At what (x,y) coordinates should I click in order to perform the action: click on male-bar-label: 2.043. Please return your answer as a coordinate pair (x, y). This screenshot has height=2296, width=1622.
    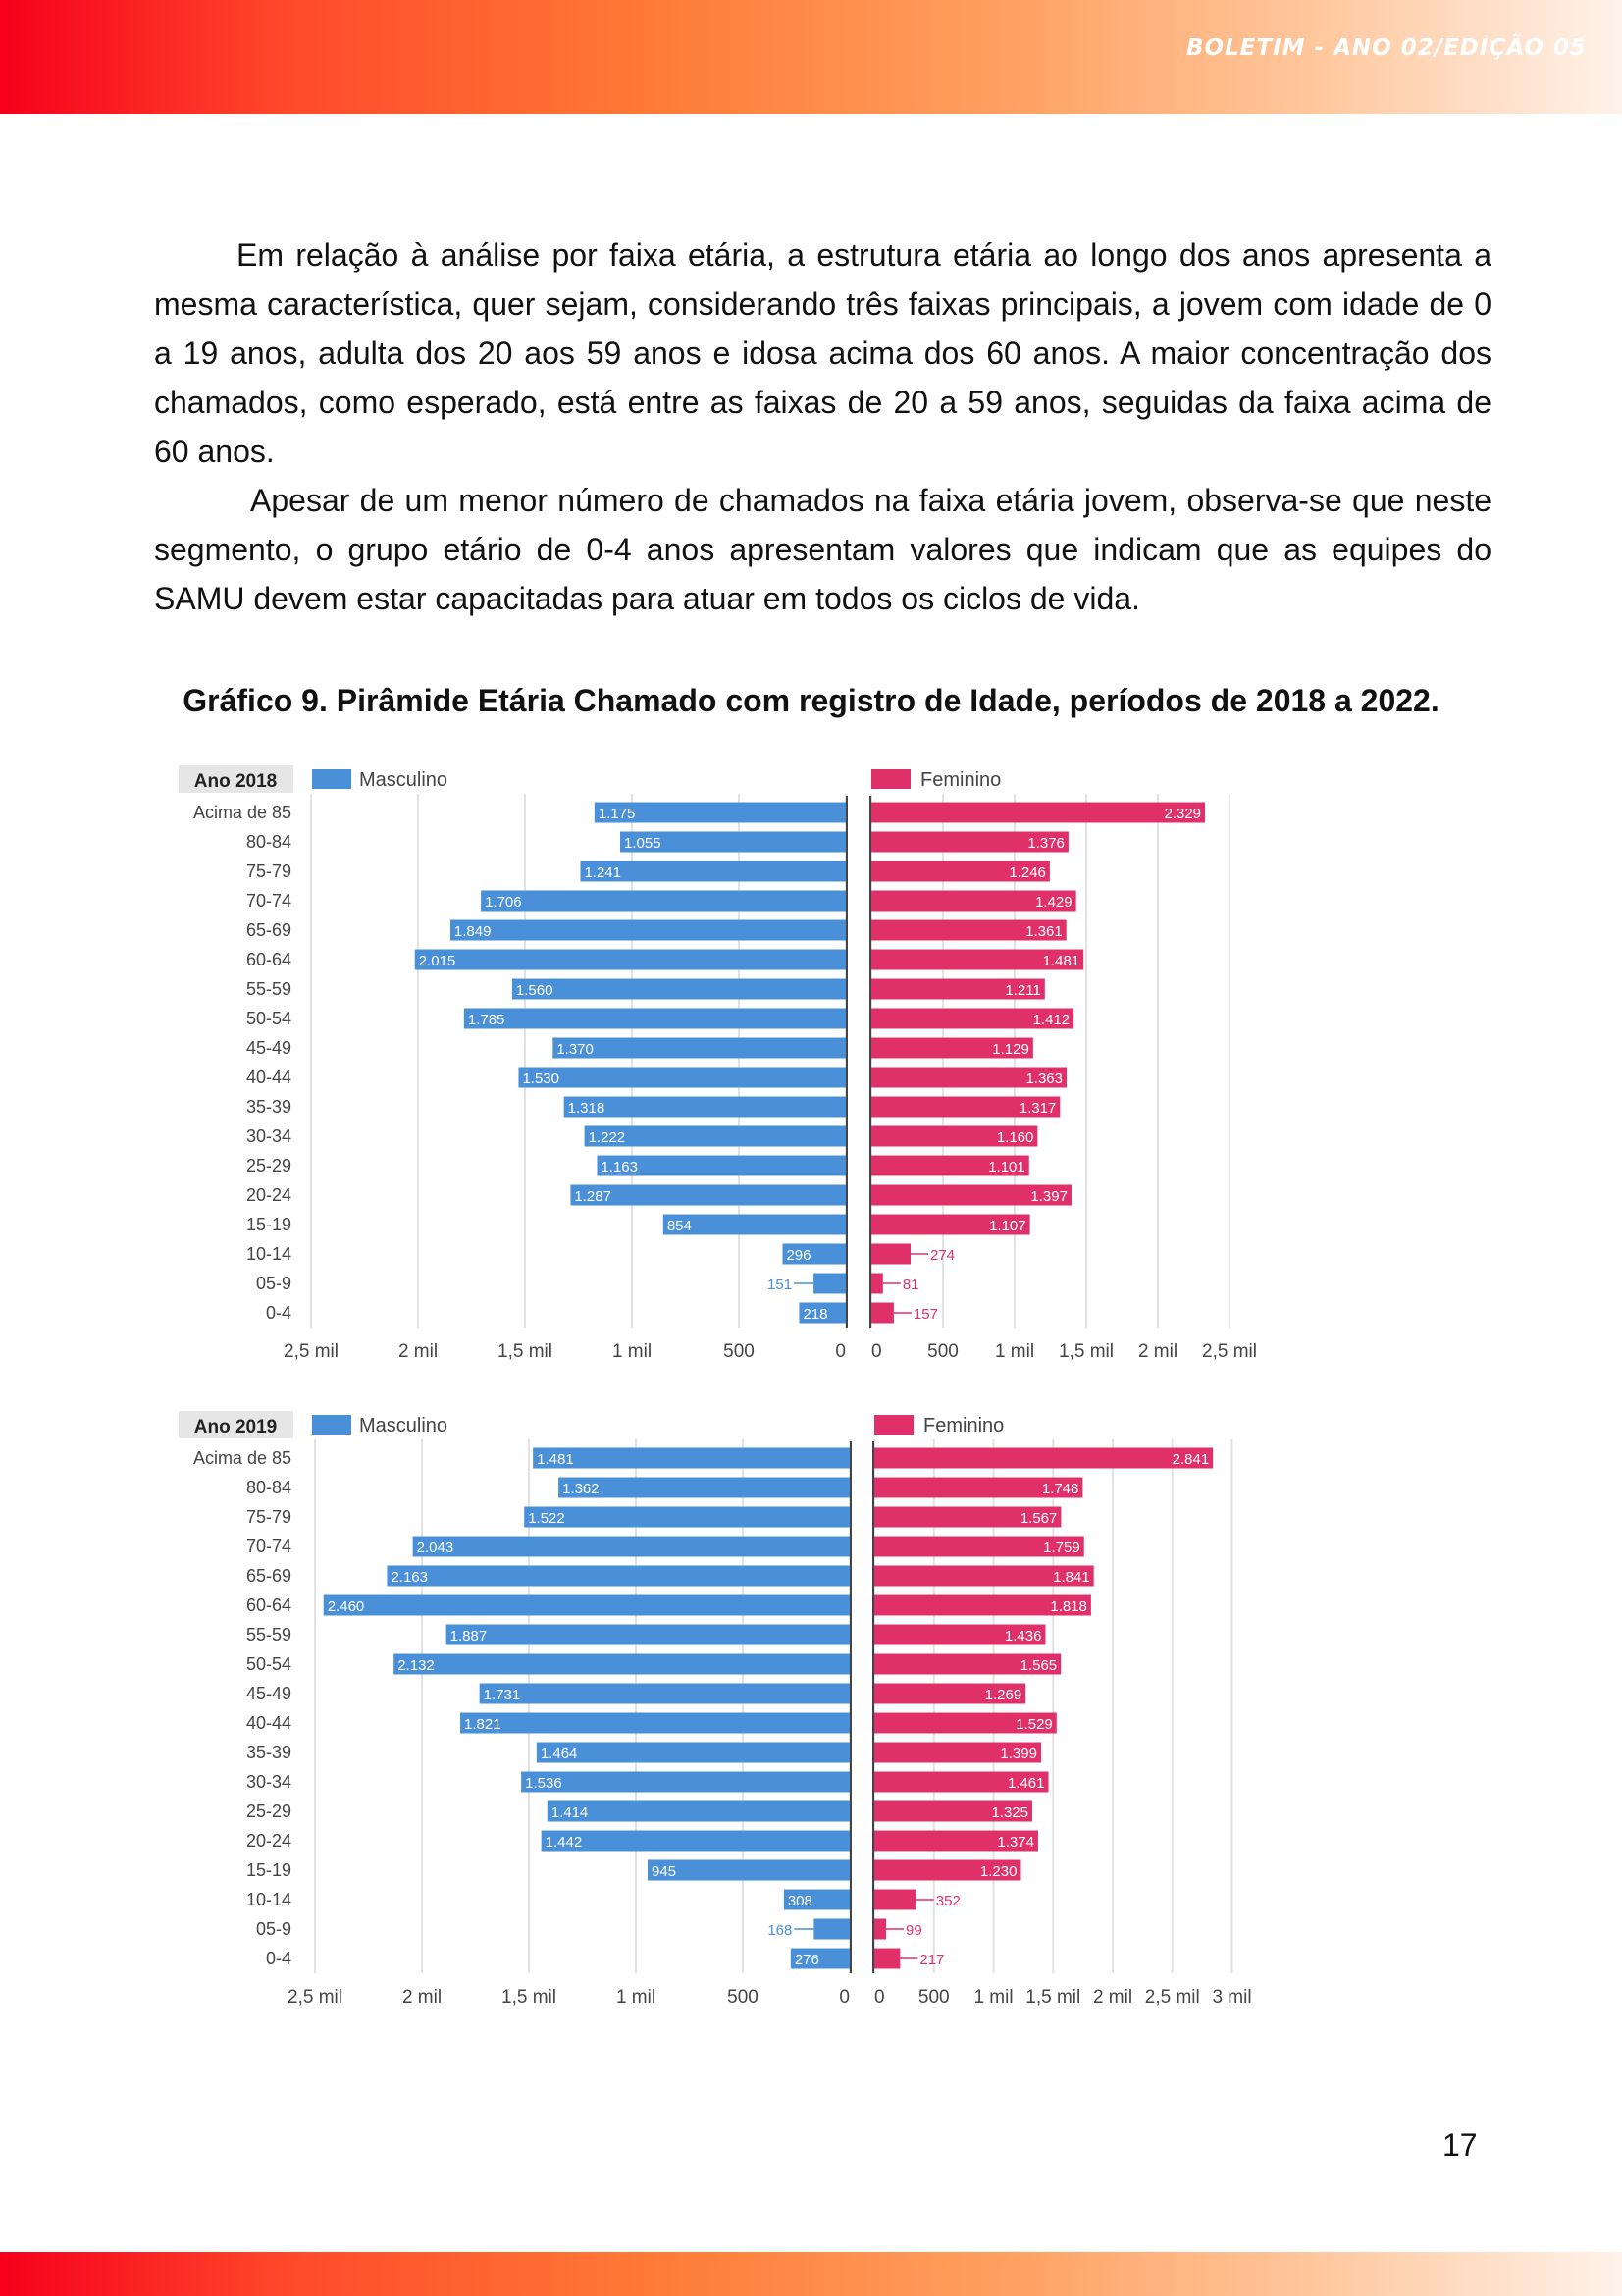
    Looking at the image, I should click on (435, 1547).